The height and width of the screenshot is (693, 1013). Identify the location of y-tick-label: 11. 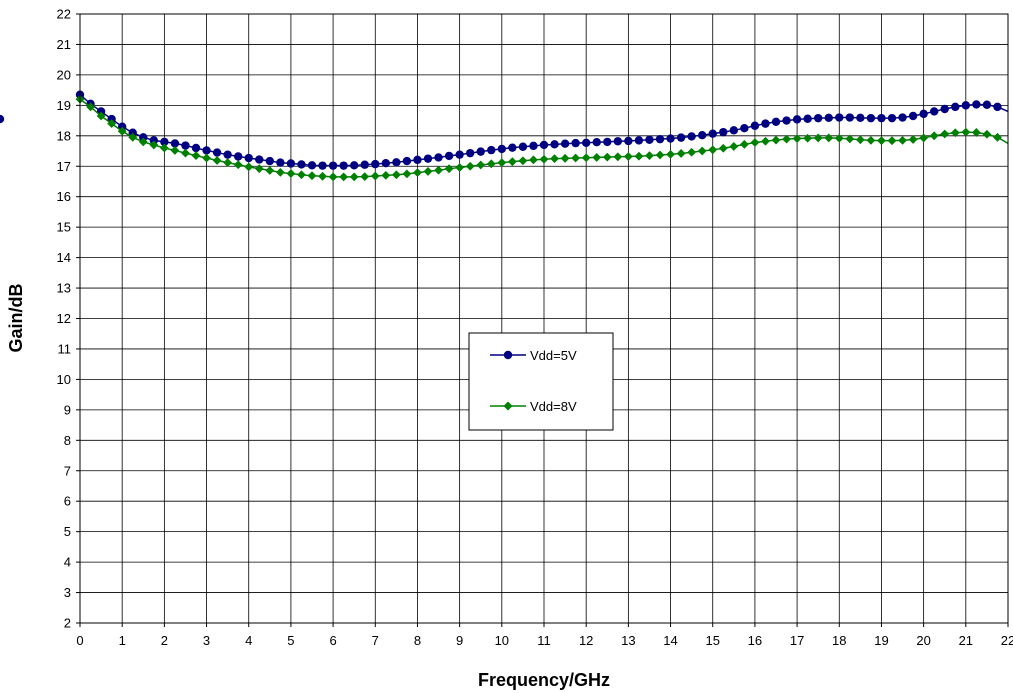
(65, 348).